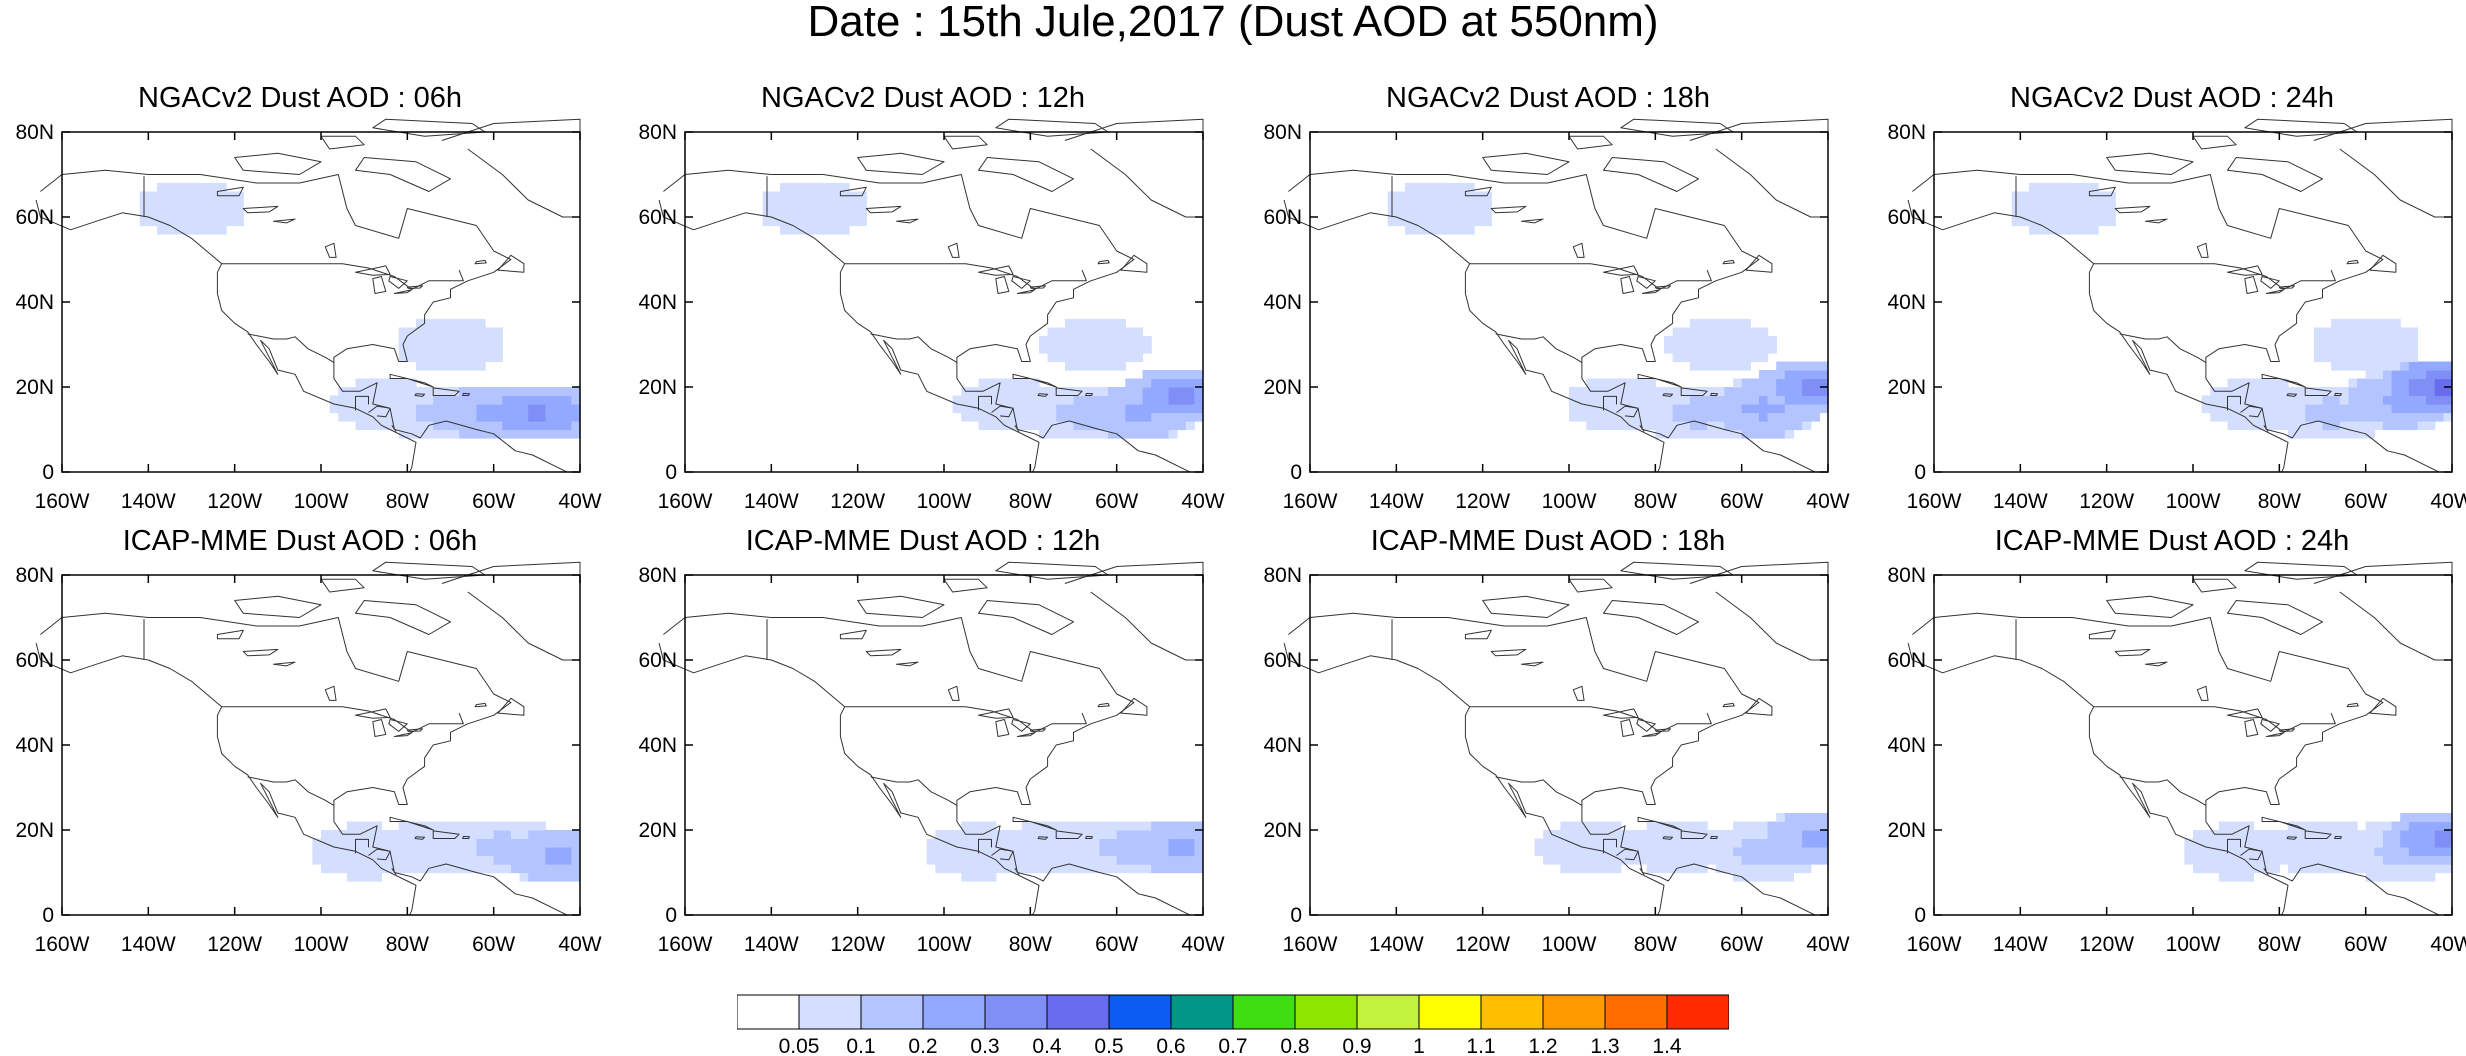 Image resolution: width=2466 pixels, height=1056 pixels. Describe the element at coordinates (771, 944) in the screenshot. I see `lon-tick-label: 140W` at that location.